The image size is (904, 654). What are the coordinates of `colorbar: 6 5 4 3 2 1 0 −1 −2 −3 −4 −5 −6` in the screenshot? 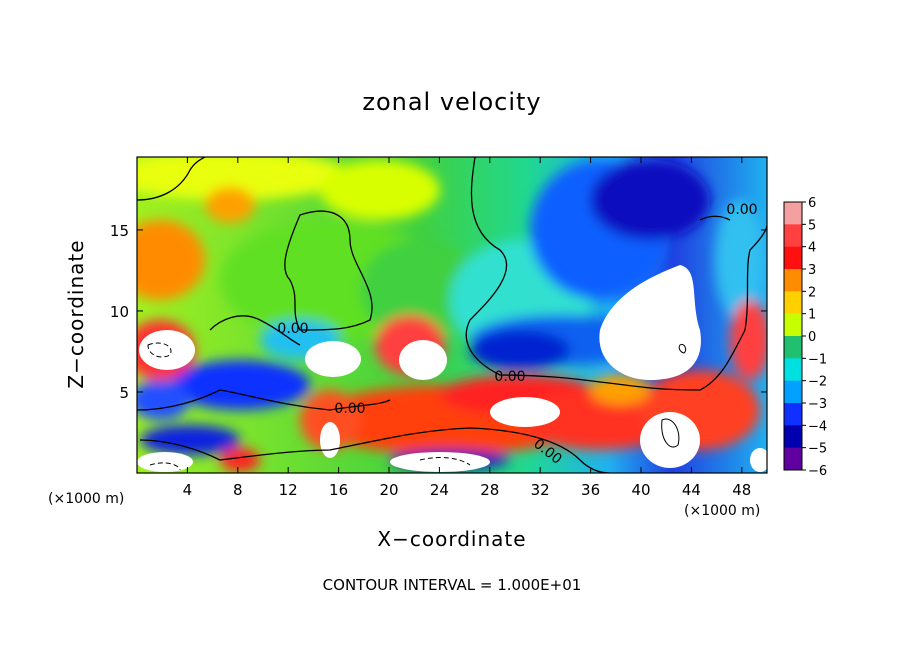 It's located at (805, 337).